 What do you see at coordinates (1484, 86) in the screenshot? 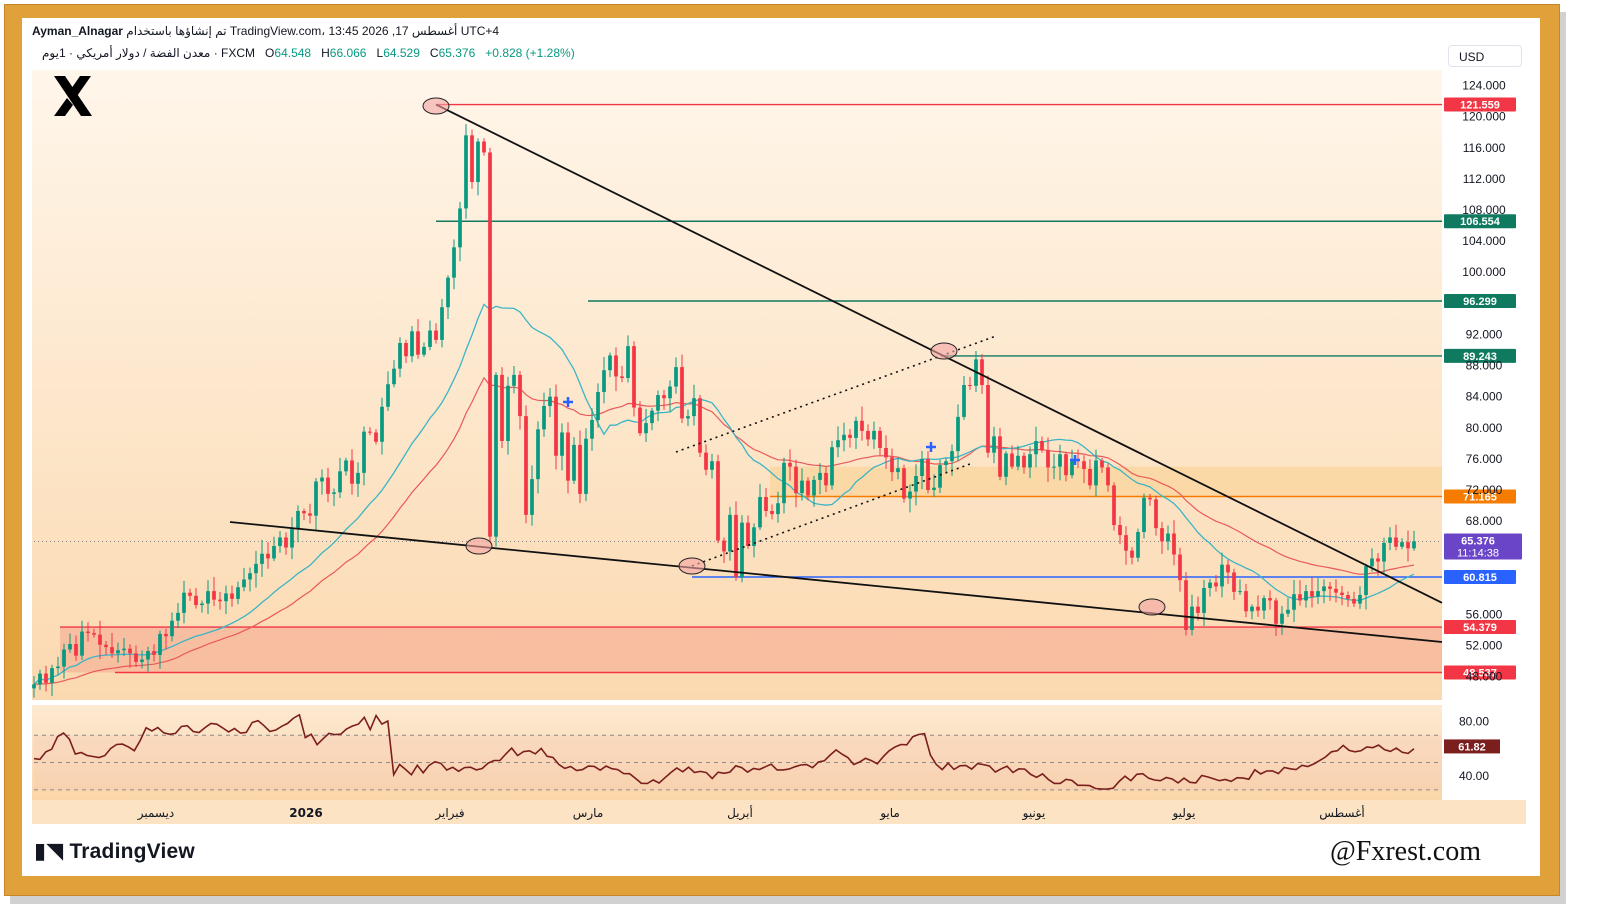
I see `price-tick-label: 124.000` at bounding box center [1484, 86].